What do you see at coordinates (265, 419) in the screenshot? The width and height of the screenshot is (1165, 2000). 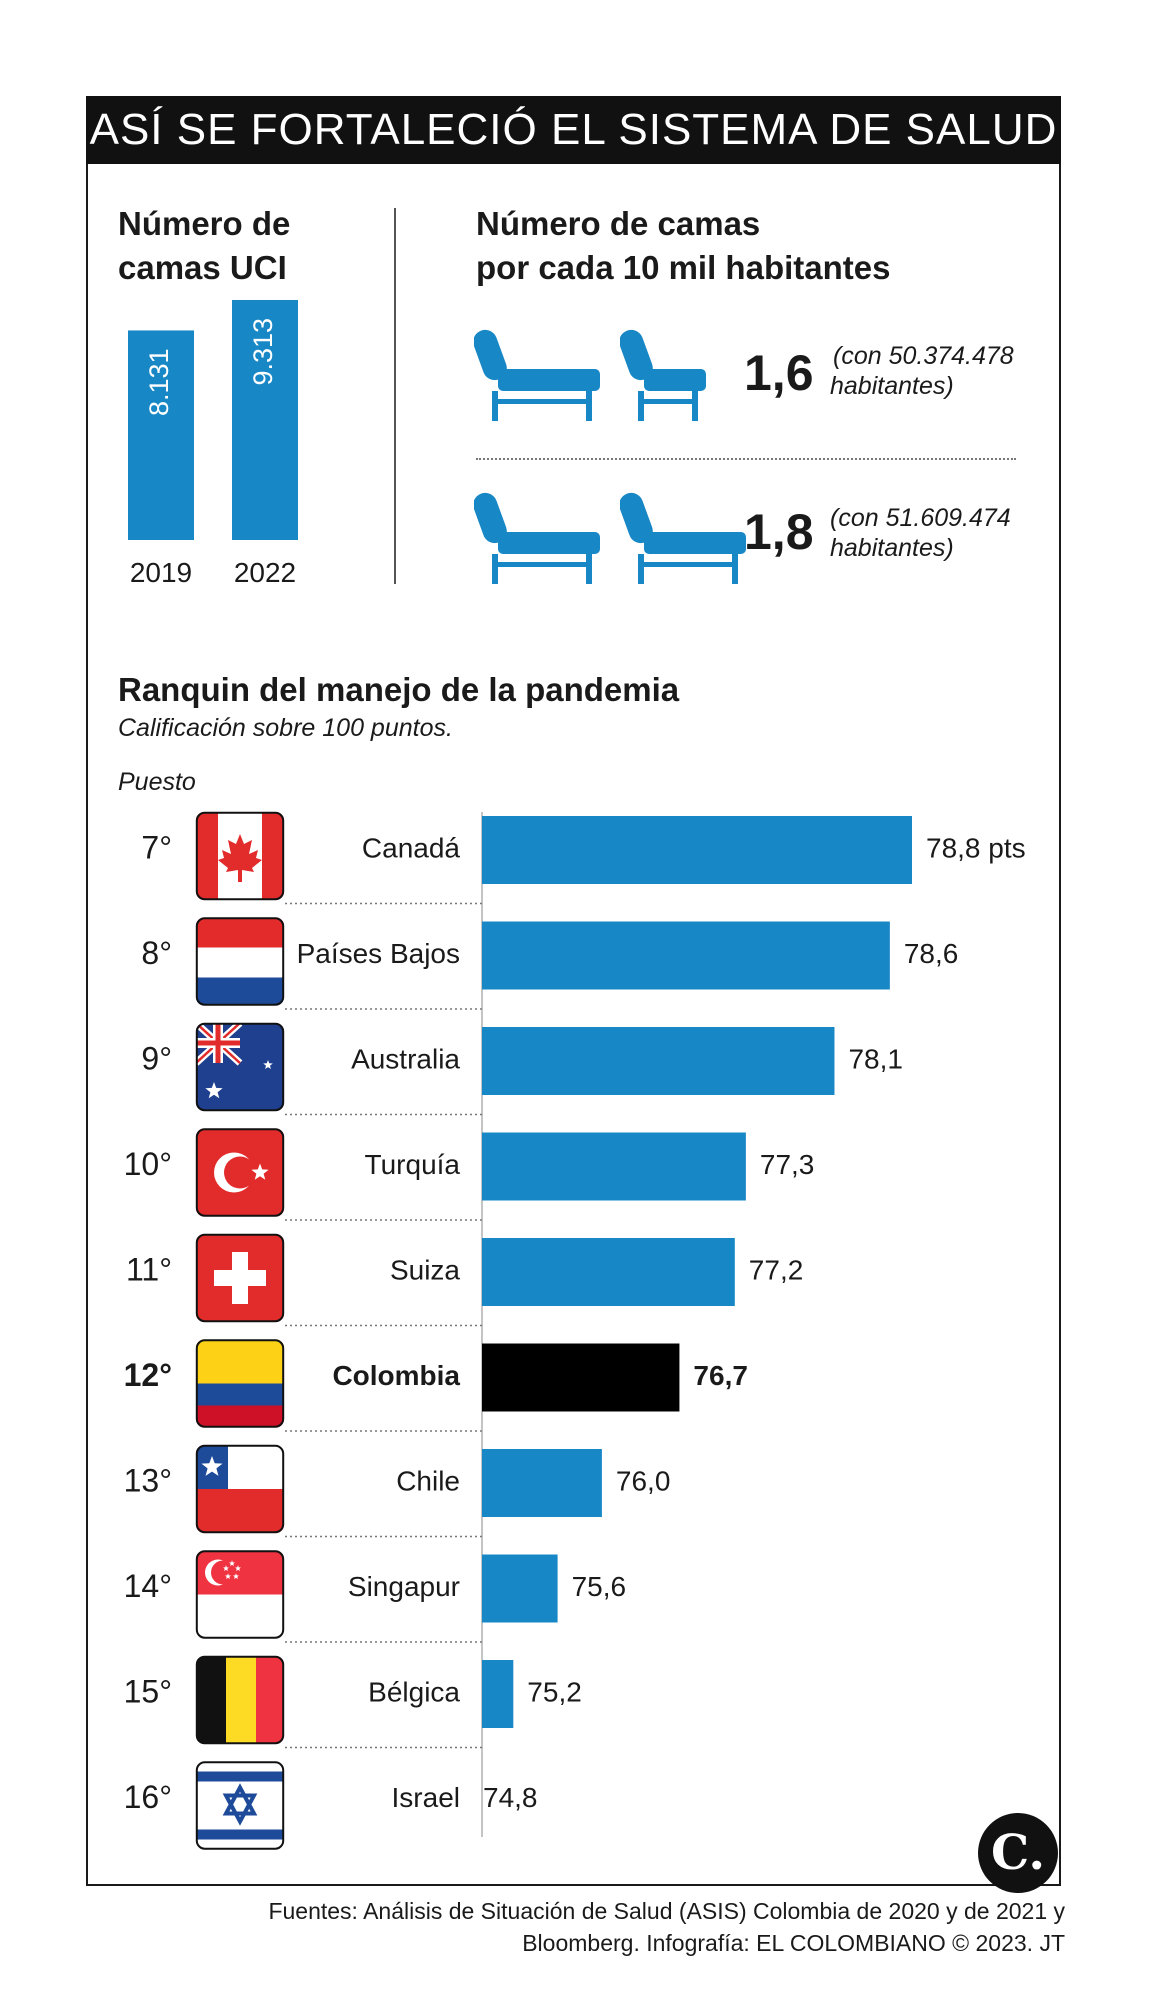 I see `uci-bar-2022` at bounding box center [265, 419].